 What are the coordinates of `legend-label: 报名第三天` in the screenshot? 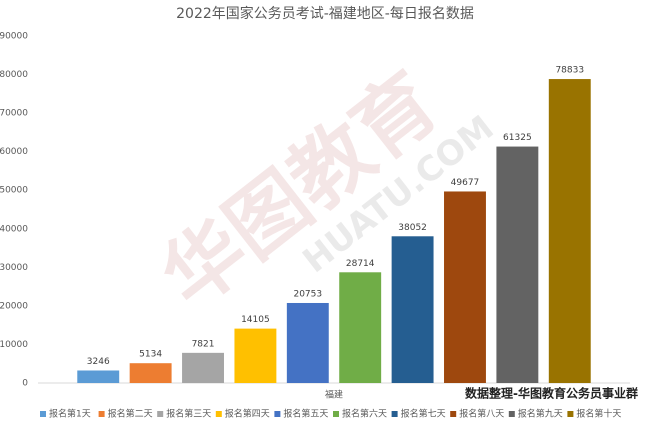 It's located at (188, 414).